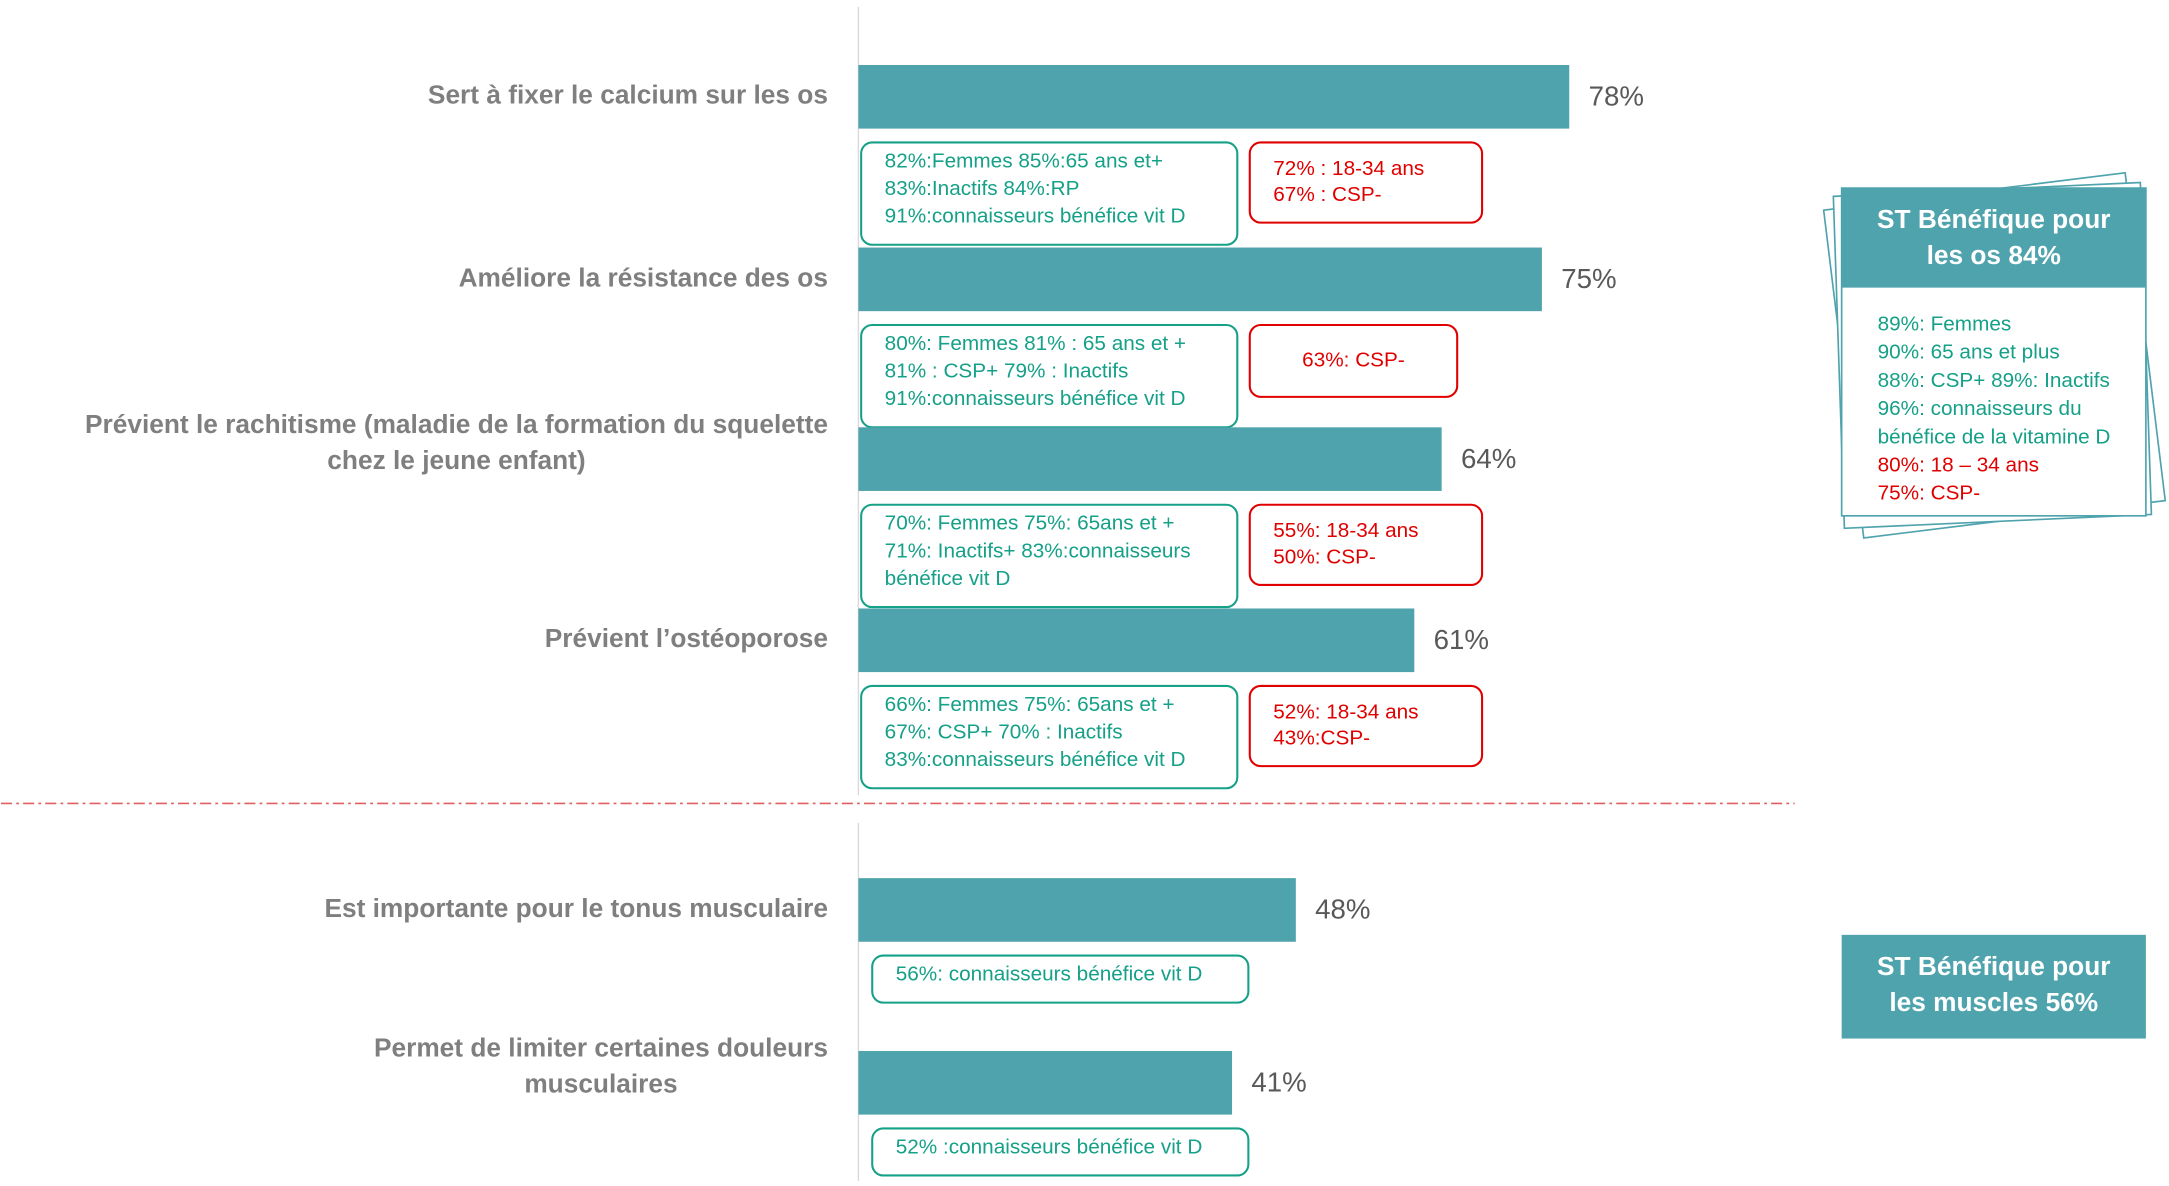 This screenshot has width=2169, height=1186. What do you see at coordinates (1945, 323) in the screenshot?
I see `summary-line: 89%: Femmes` at bounding box center [1945, 323].